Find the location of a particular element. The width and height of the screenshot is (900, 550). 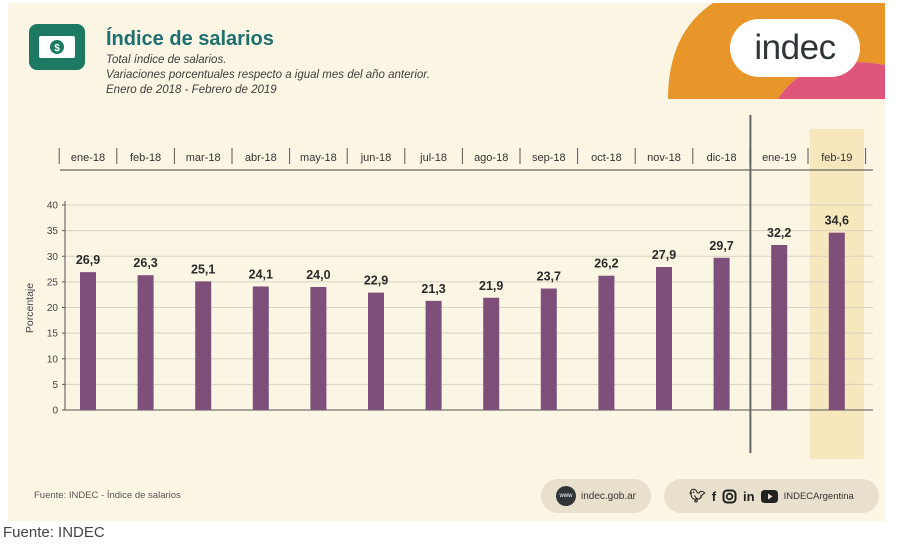

month-label: jun-18 is located at coordinates (376, 158).